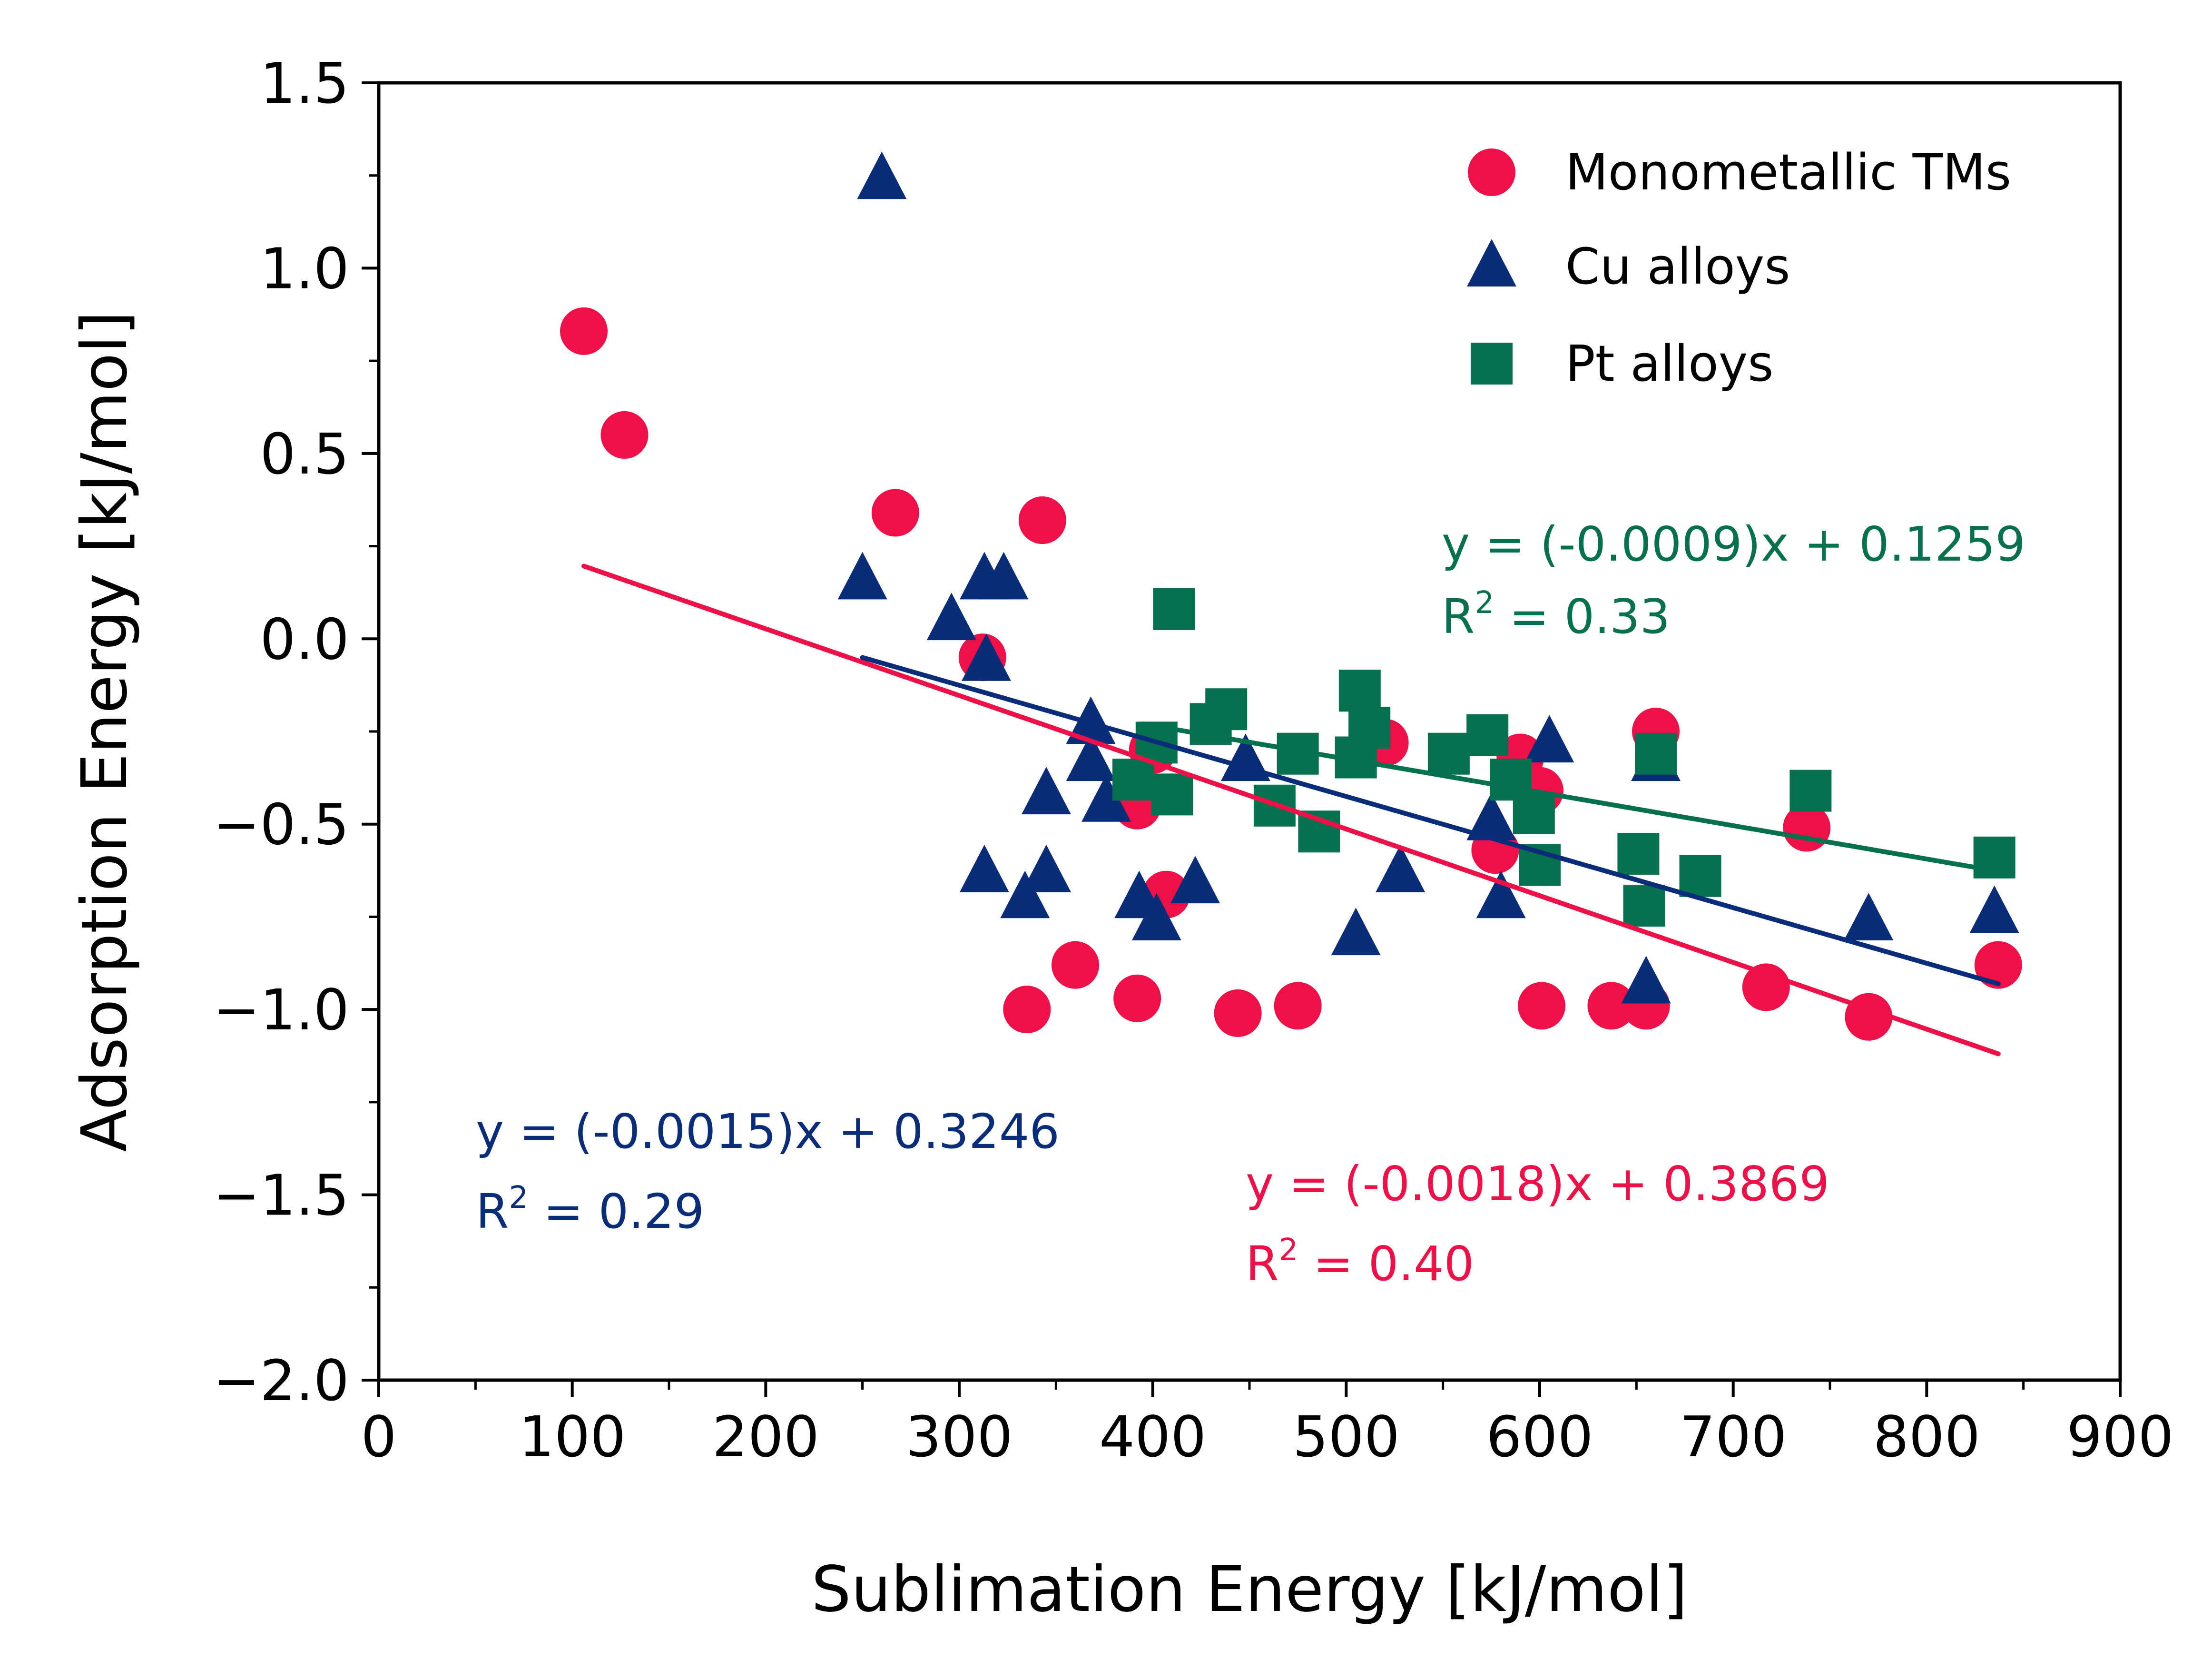 Image resolution: width=2212 pixels, height=1669 pixels. Describe the element at coordinates (379, 1437) in the screenshot. I see `x-tick-label: 0` at that location.